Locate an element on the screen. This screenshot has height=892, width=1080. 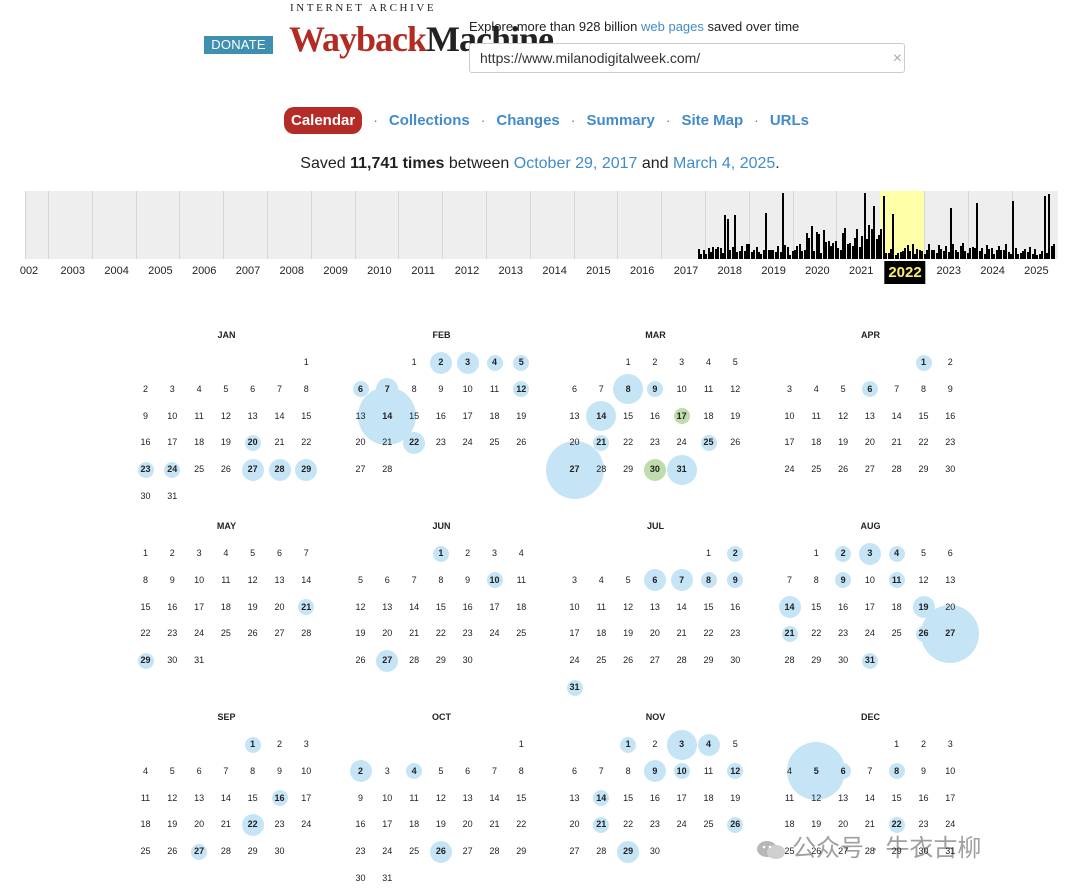
year-label: 2025 is located at coordinates (1036, 271).